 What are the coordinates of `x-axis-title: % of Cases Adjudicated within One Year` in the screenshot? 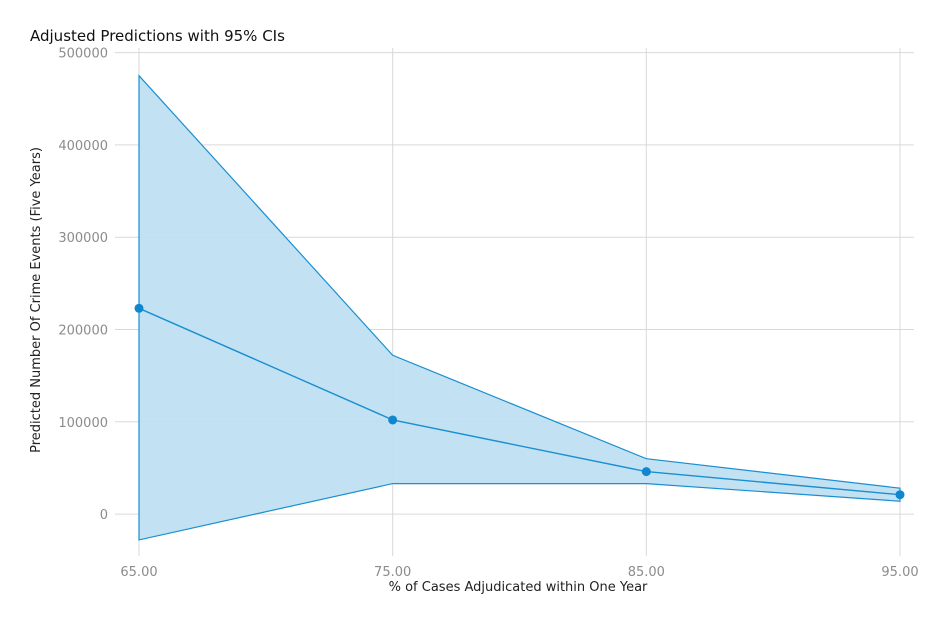 It's located at (518, 587).